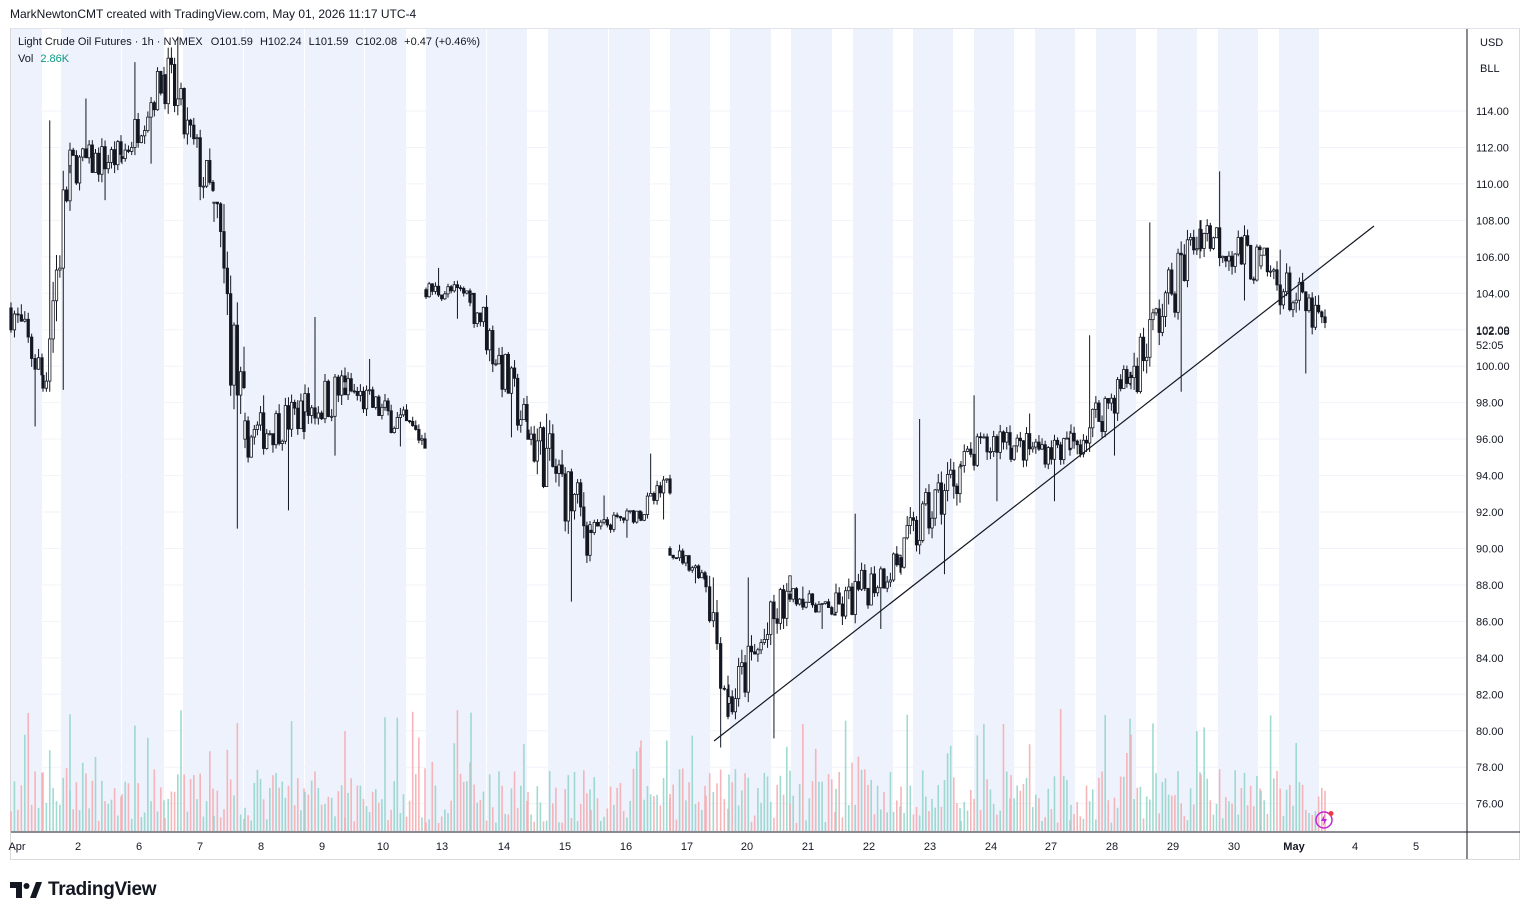  I want to click on legend-volume-label: Vol, so click(26, 59).